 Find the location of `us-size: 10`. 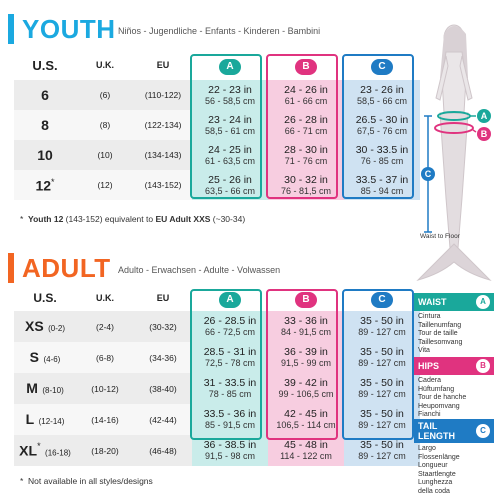

us-size: 10 is located at coordinates (45, 155).